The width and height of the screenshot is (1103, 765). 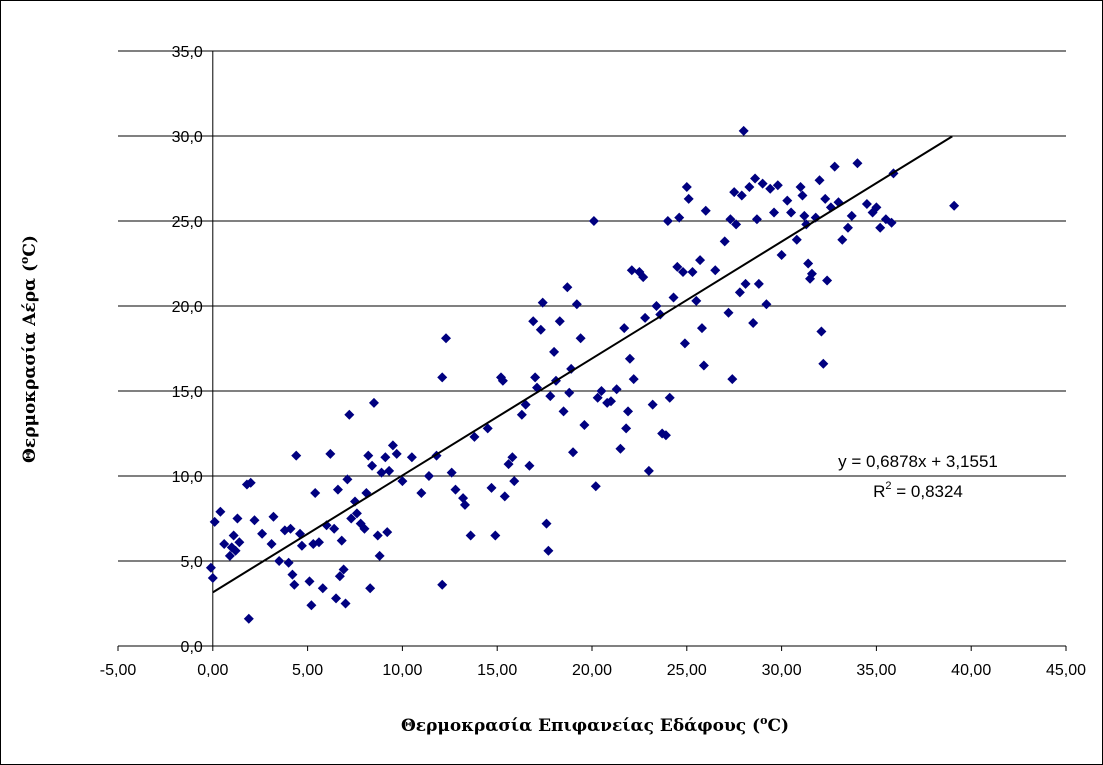 I want to click on x-tick-label-5: 20,00, so click(x=592, y=670).